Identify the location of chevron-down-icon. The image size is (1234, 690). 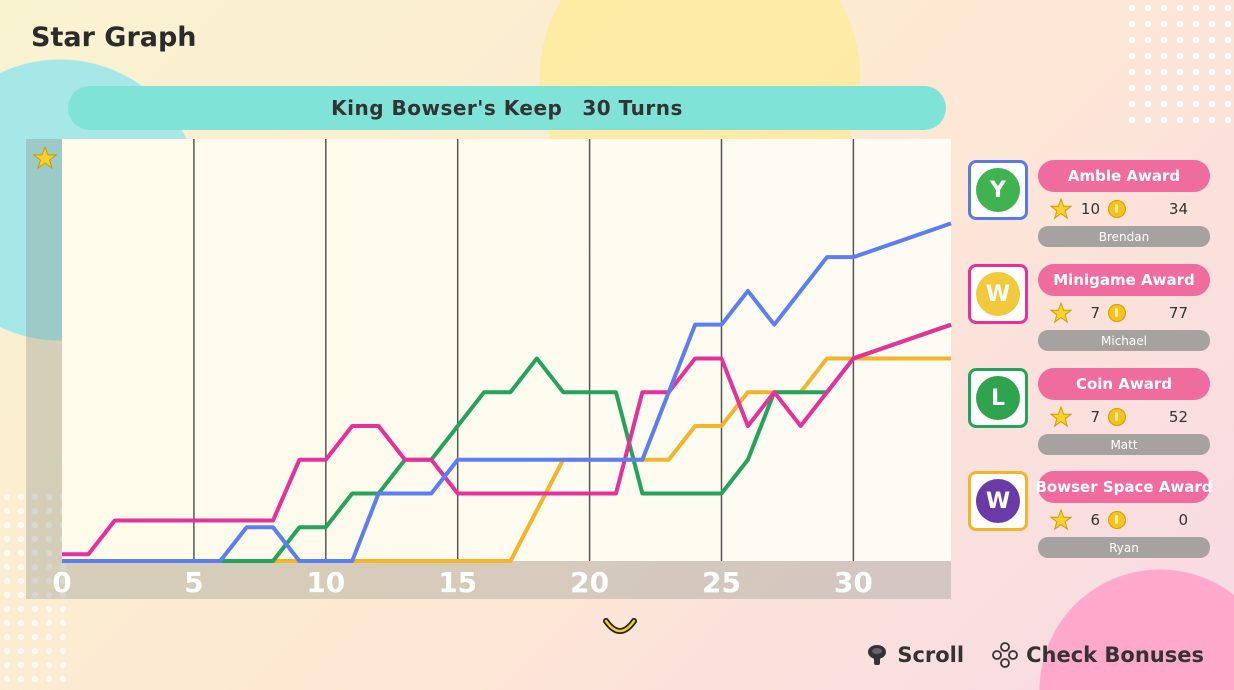
(620, 628).